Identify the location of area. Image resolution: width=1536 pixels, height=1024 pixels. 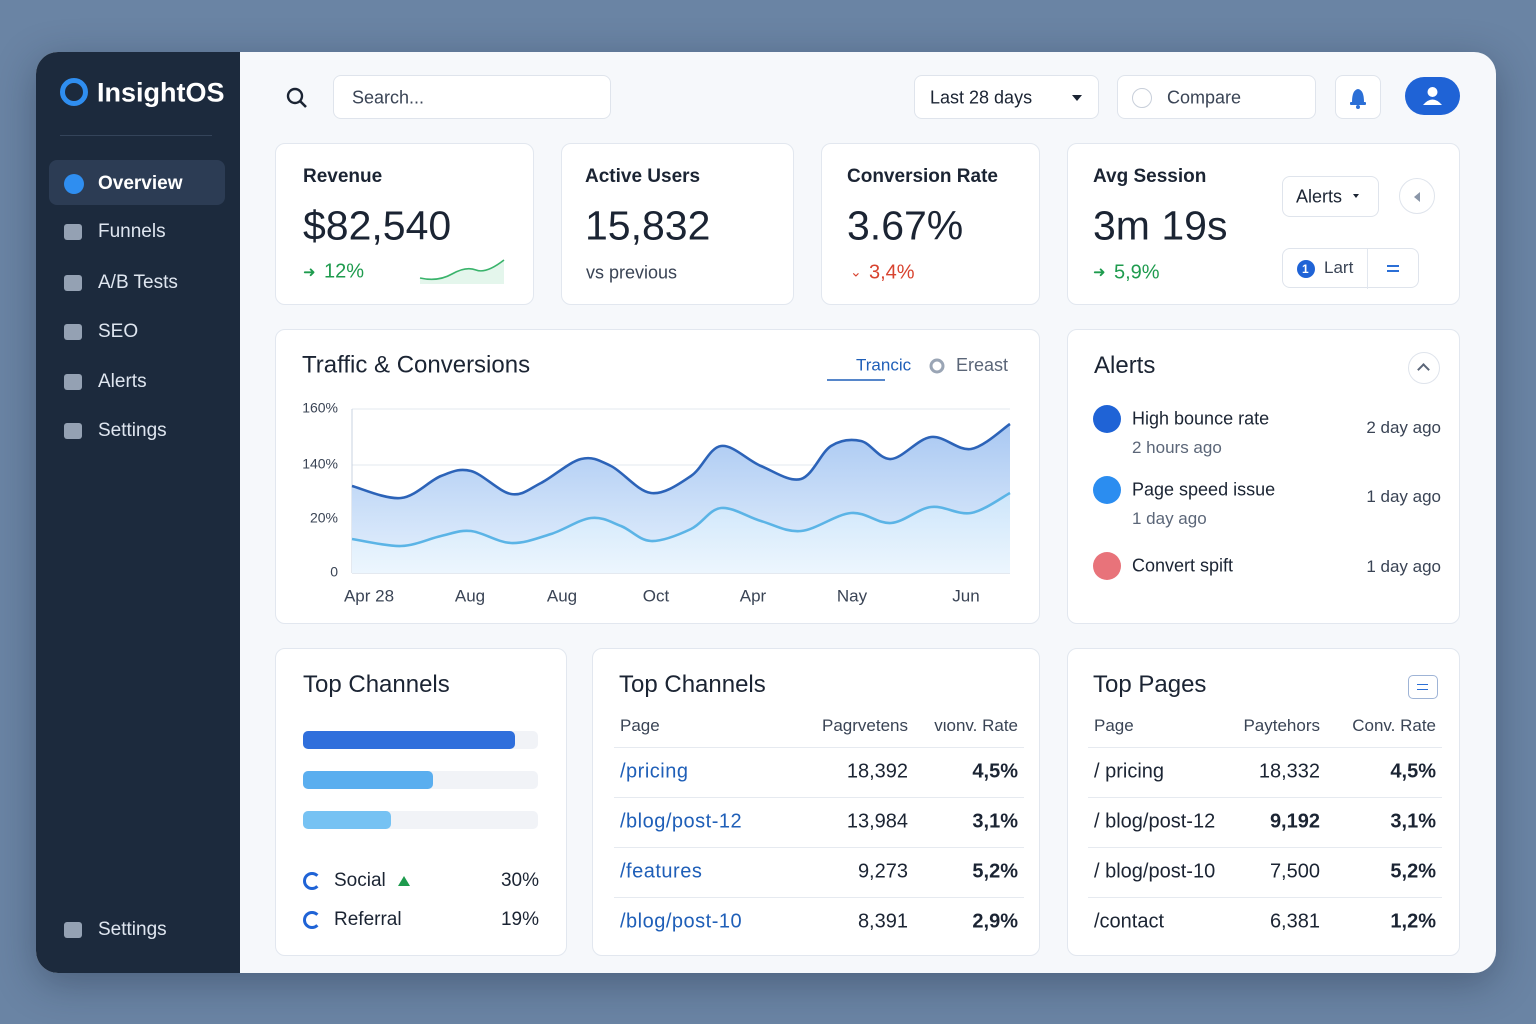
(681, 533).